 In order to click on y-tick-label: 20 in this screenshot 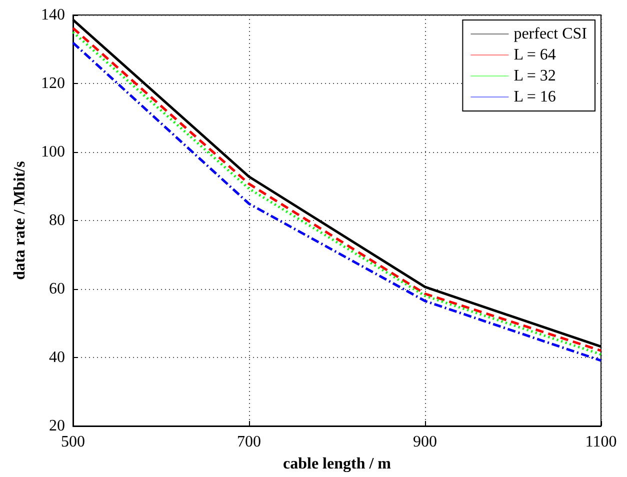, I will do `click(57, 426)`.